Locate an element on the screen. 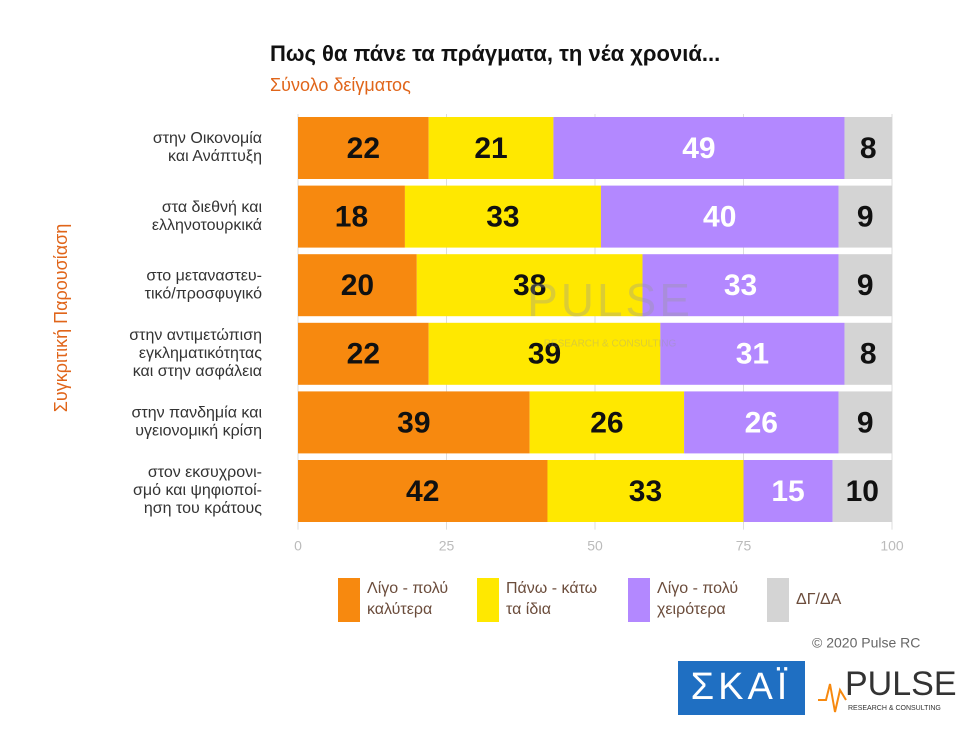 This screenshot has width=977, height=729. value-label: 42 is located at coordinates (422, 491).